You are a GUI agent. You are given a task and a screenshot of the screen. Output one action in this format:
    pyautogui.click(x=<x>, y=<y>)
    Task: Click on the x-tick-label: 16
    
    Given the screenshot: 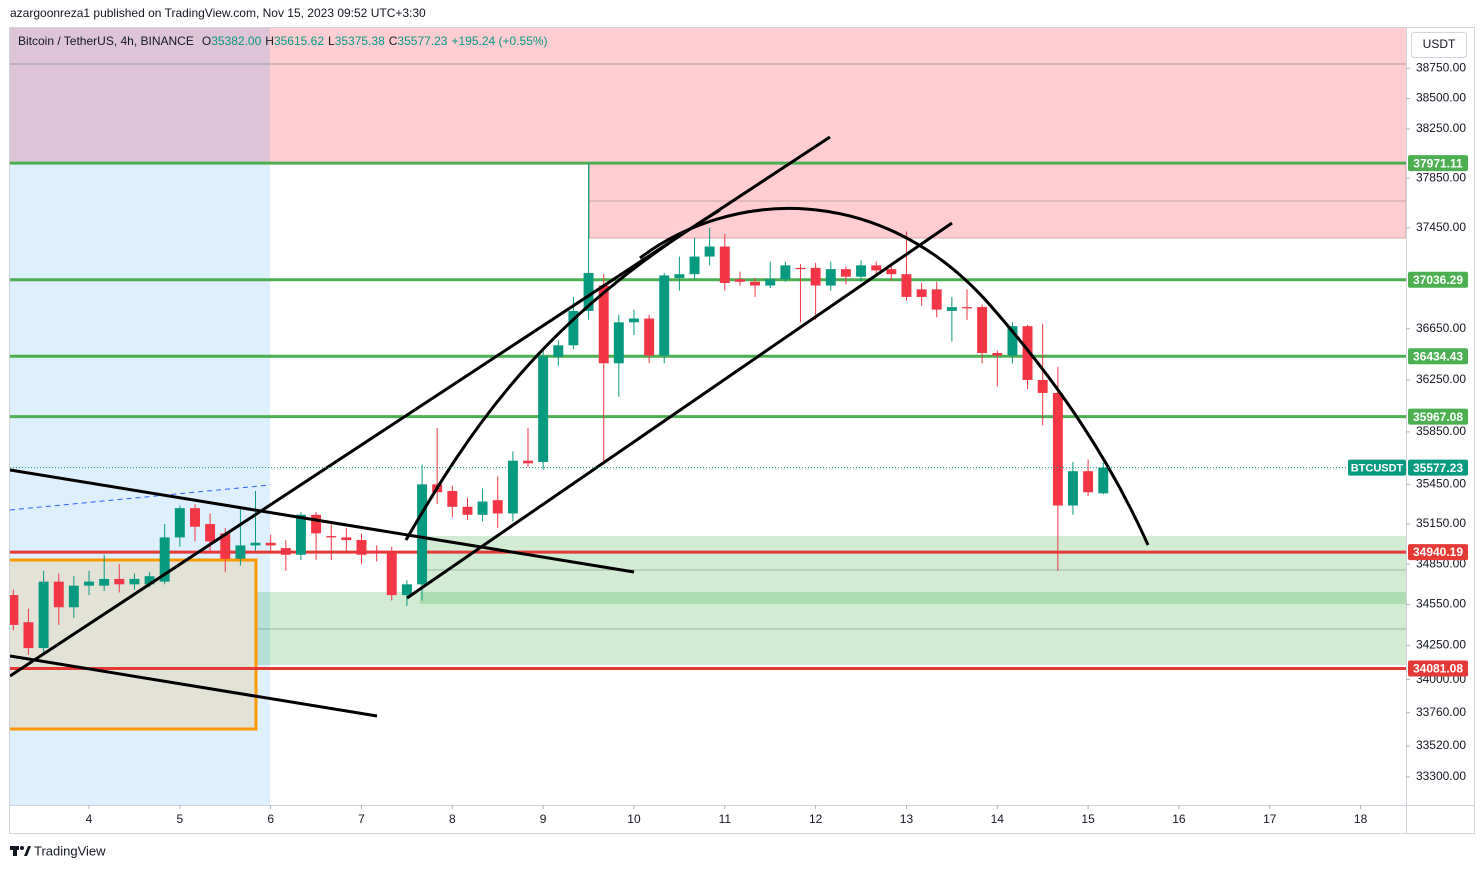 What is the action you would take?
    pyautogui.click(x=1179, y=819)
    